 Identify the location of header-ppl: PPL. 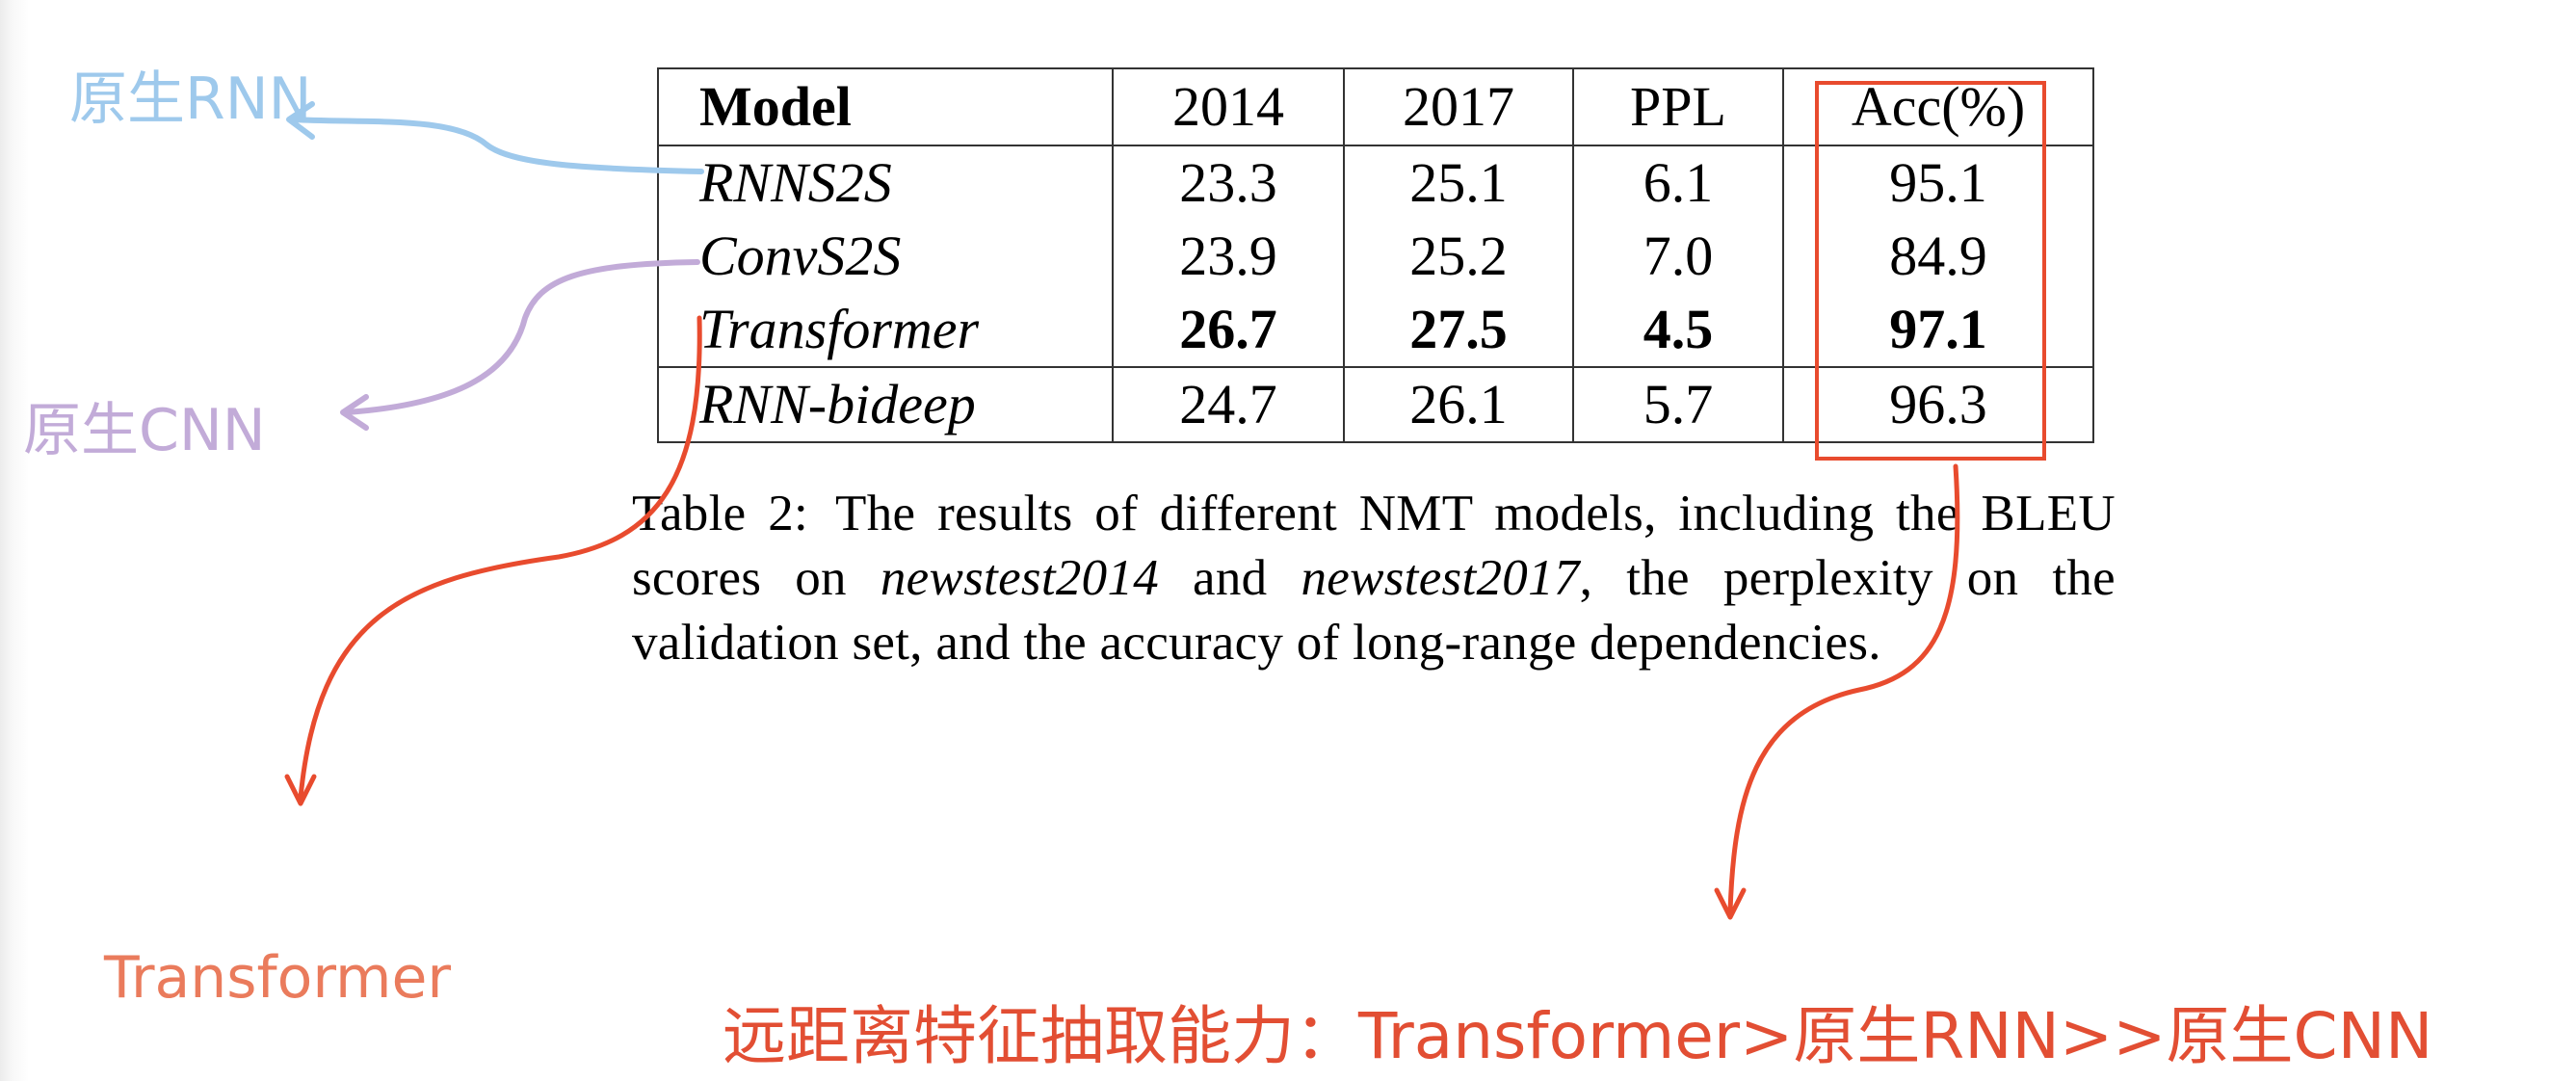
(1679, 107).